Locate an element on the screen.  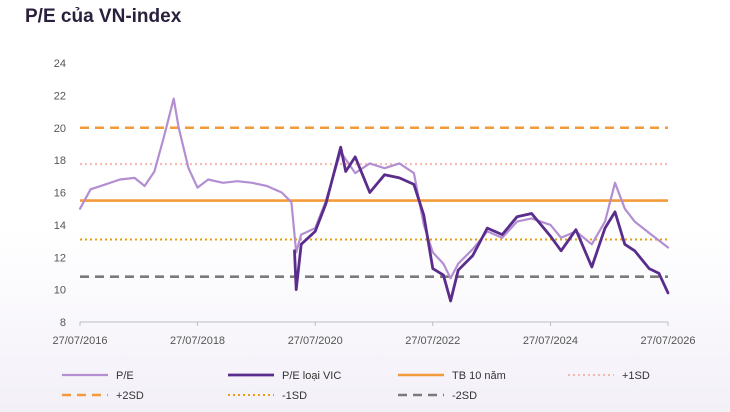
x-tick-label: 27/07/2024 is located at coordinates (550, 341).